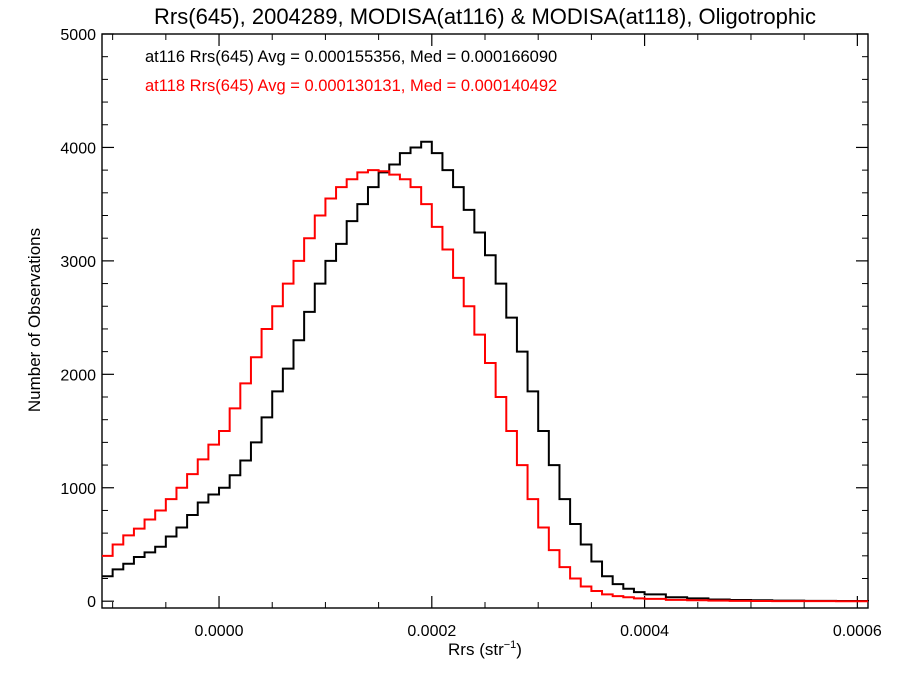  Describe the element at coordinates (519, 649) in the screenshot. I see `x-axis-label-close: )` at that location.